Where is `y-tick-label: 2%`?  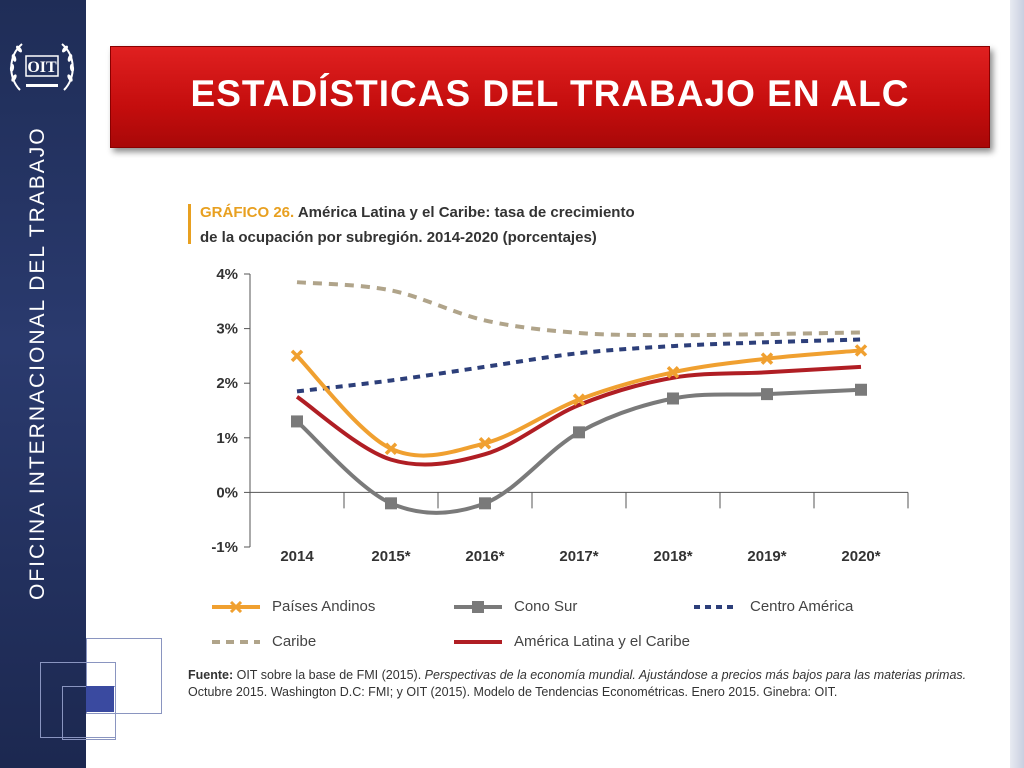
y-tick-label: 2% is located at coordinates (227, 383).